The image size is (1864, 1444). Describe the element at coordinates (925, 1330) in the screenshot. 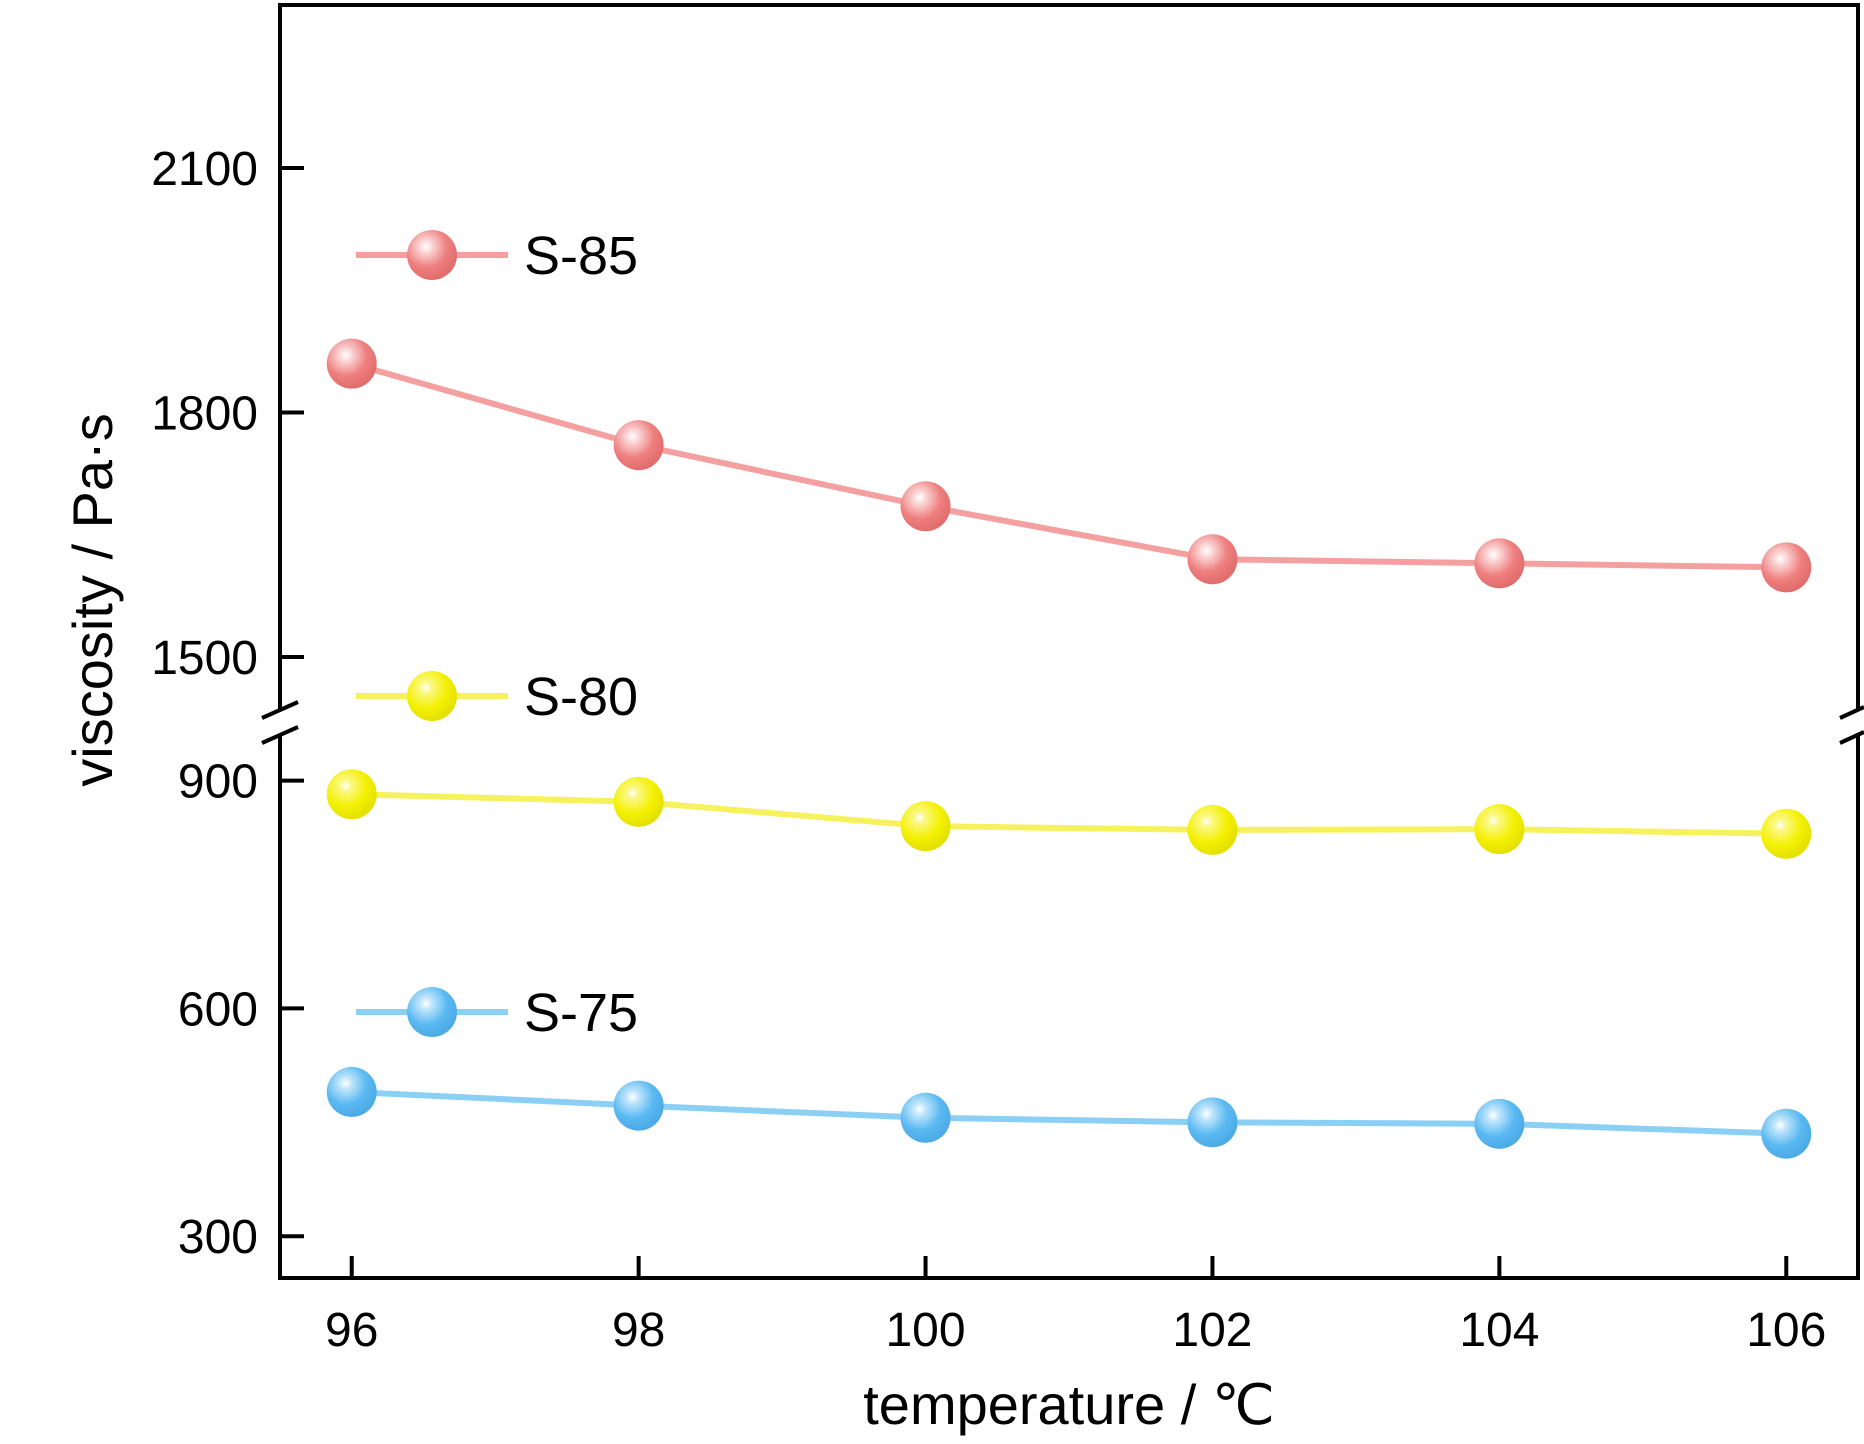

I see `x-tick-label: 100` at that location.